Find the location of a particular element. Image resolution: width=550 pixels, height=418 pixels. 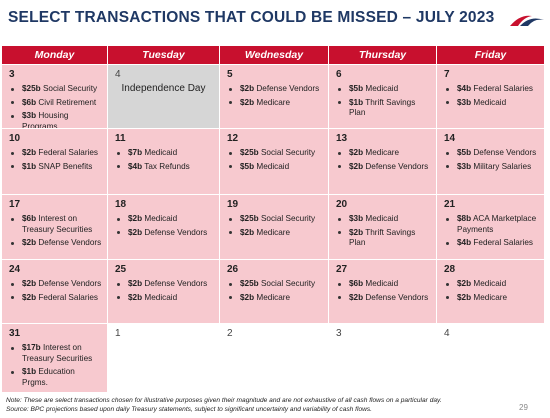

transaction-list: $2b Federal Salaries $1b SNAP Benefits is located at coordinates (55, 160).